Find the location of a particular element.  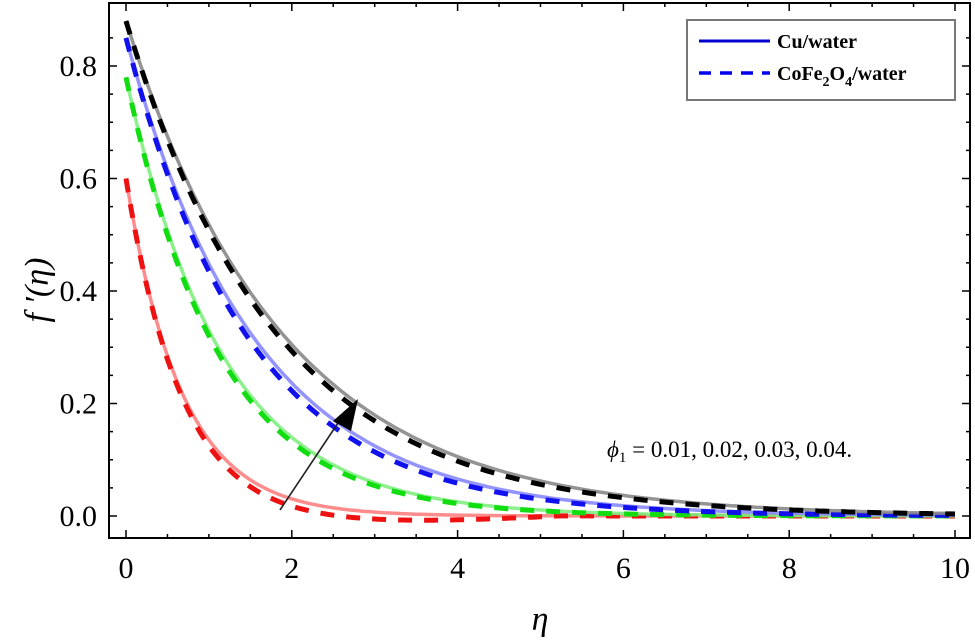

y-tick-label: 0.8 is located at coordinates (79, 66).